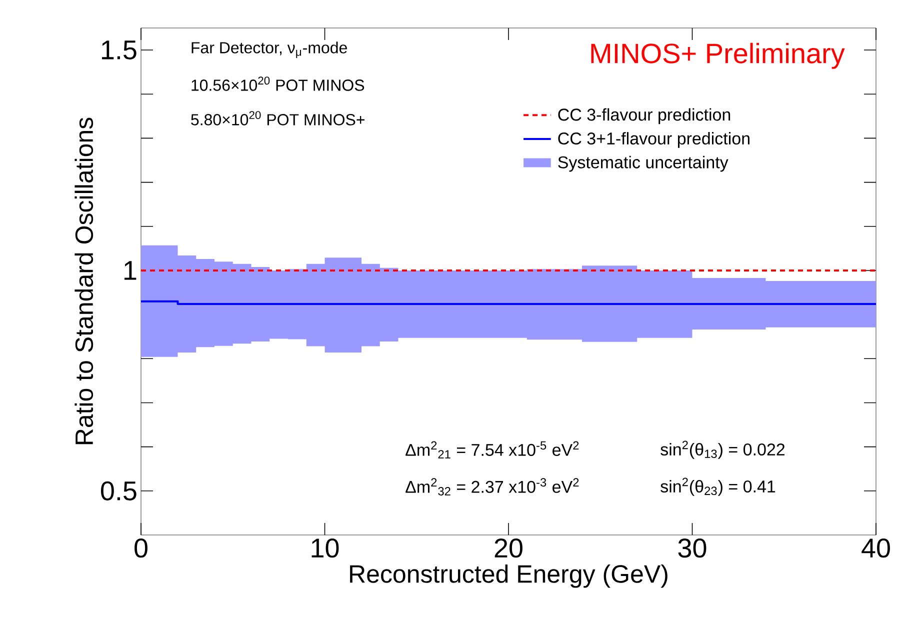  Describe the element at coordinates (492, 487) in the screenshot. I see `annotation: Δm$^{2}$$_{32}$ = 2.37 x10$^{-3}$ eV$^{2}$` at that location.